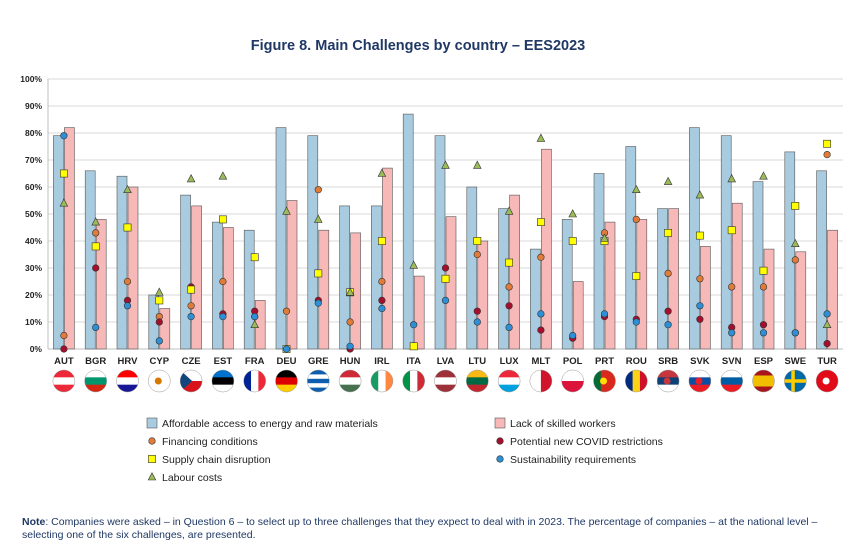  Describe the element at coordinates (31, 79) in the screenshot. I see `y-tick-label: 100%` at that location.